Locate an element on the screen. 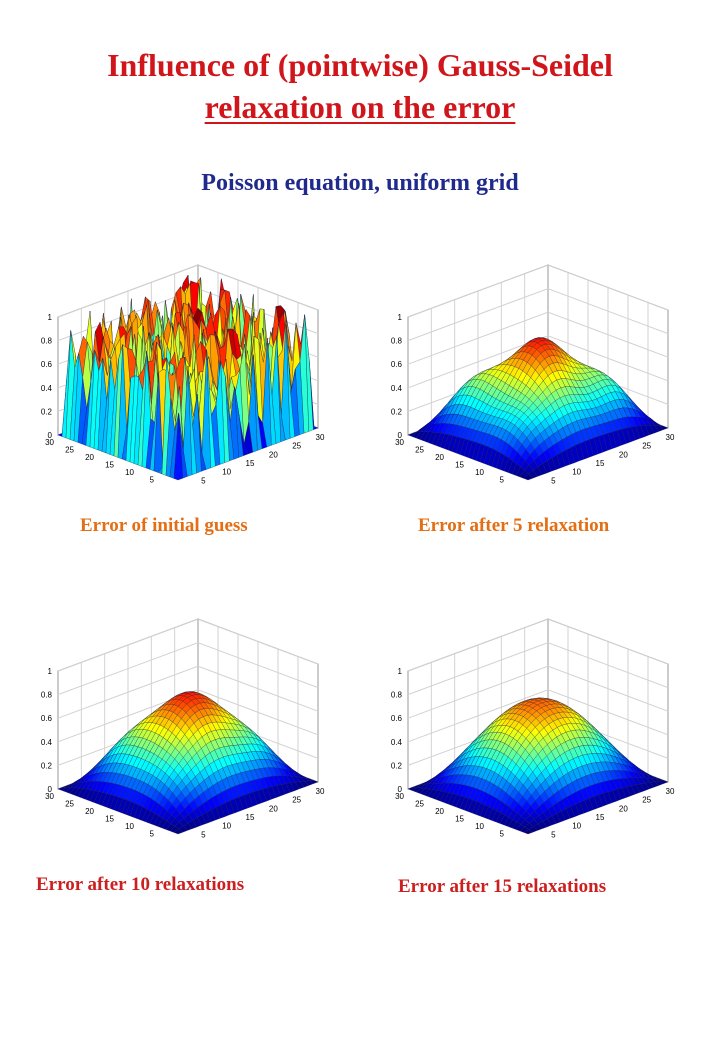 The width and height of the screenshot is (720, 1040). surface-plot-10: 0 0.2 0.4 0.6 0.8 1 30 25 20 15 10 5 5 10 15 20 25 30 is located at coordinates (188, 729).